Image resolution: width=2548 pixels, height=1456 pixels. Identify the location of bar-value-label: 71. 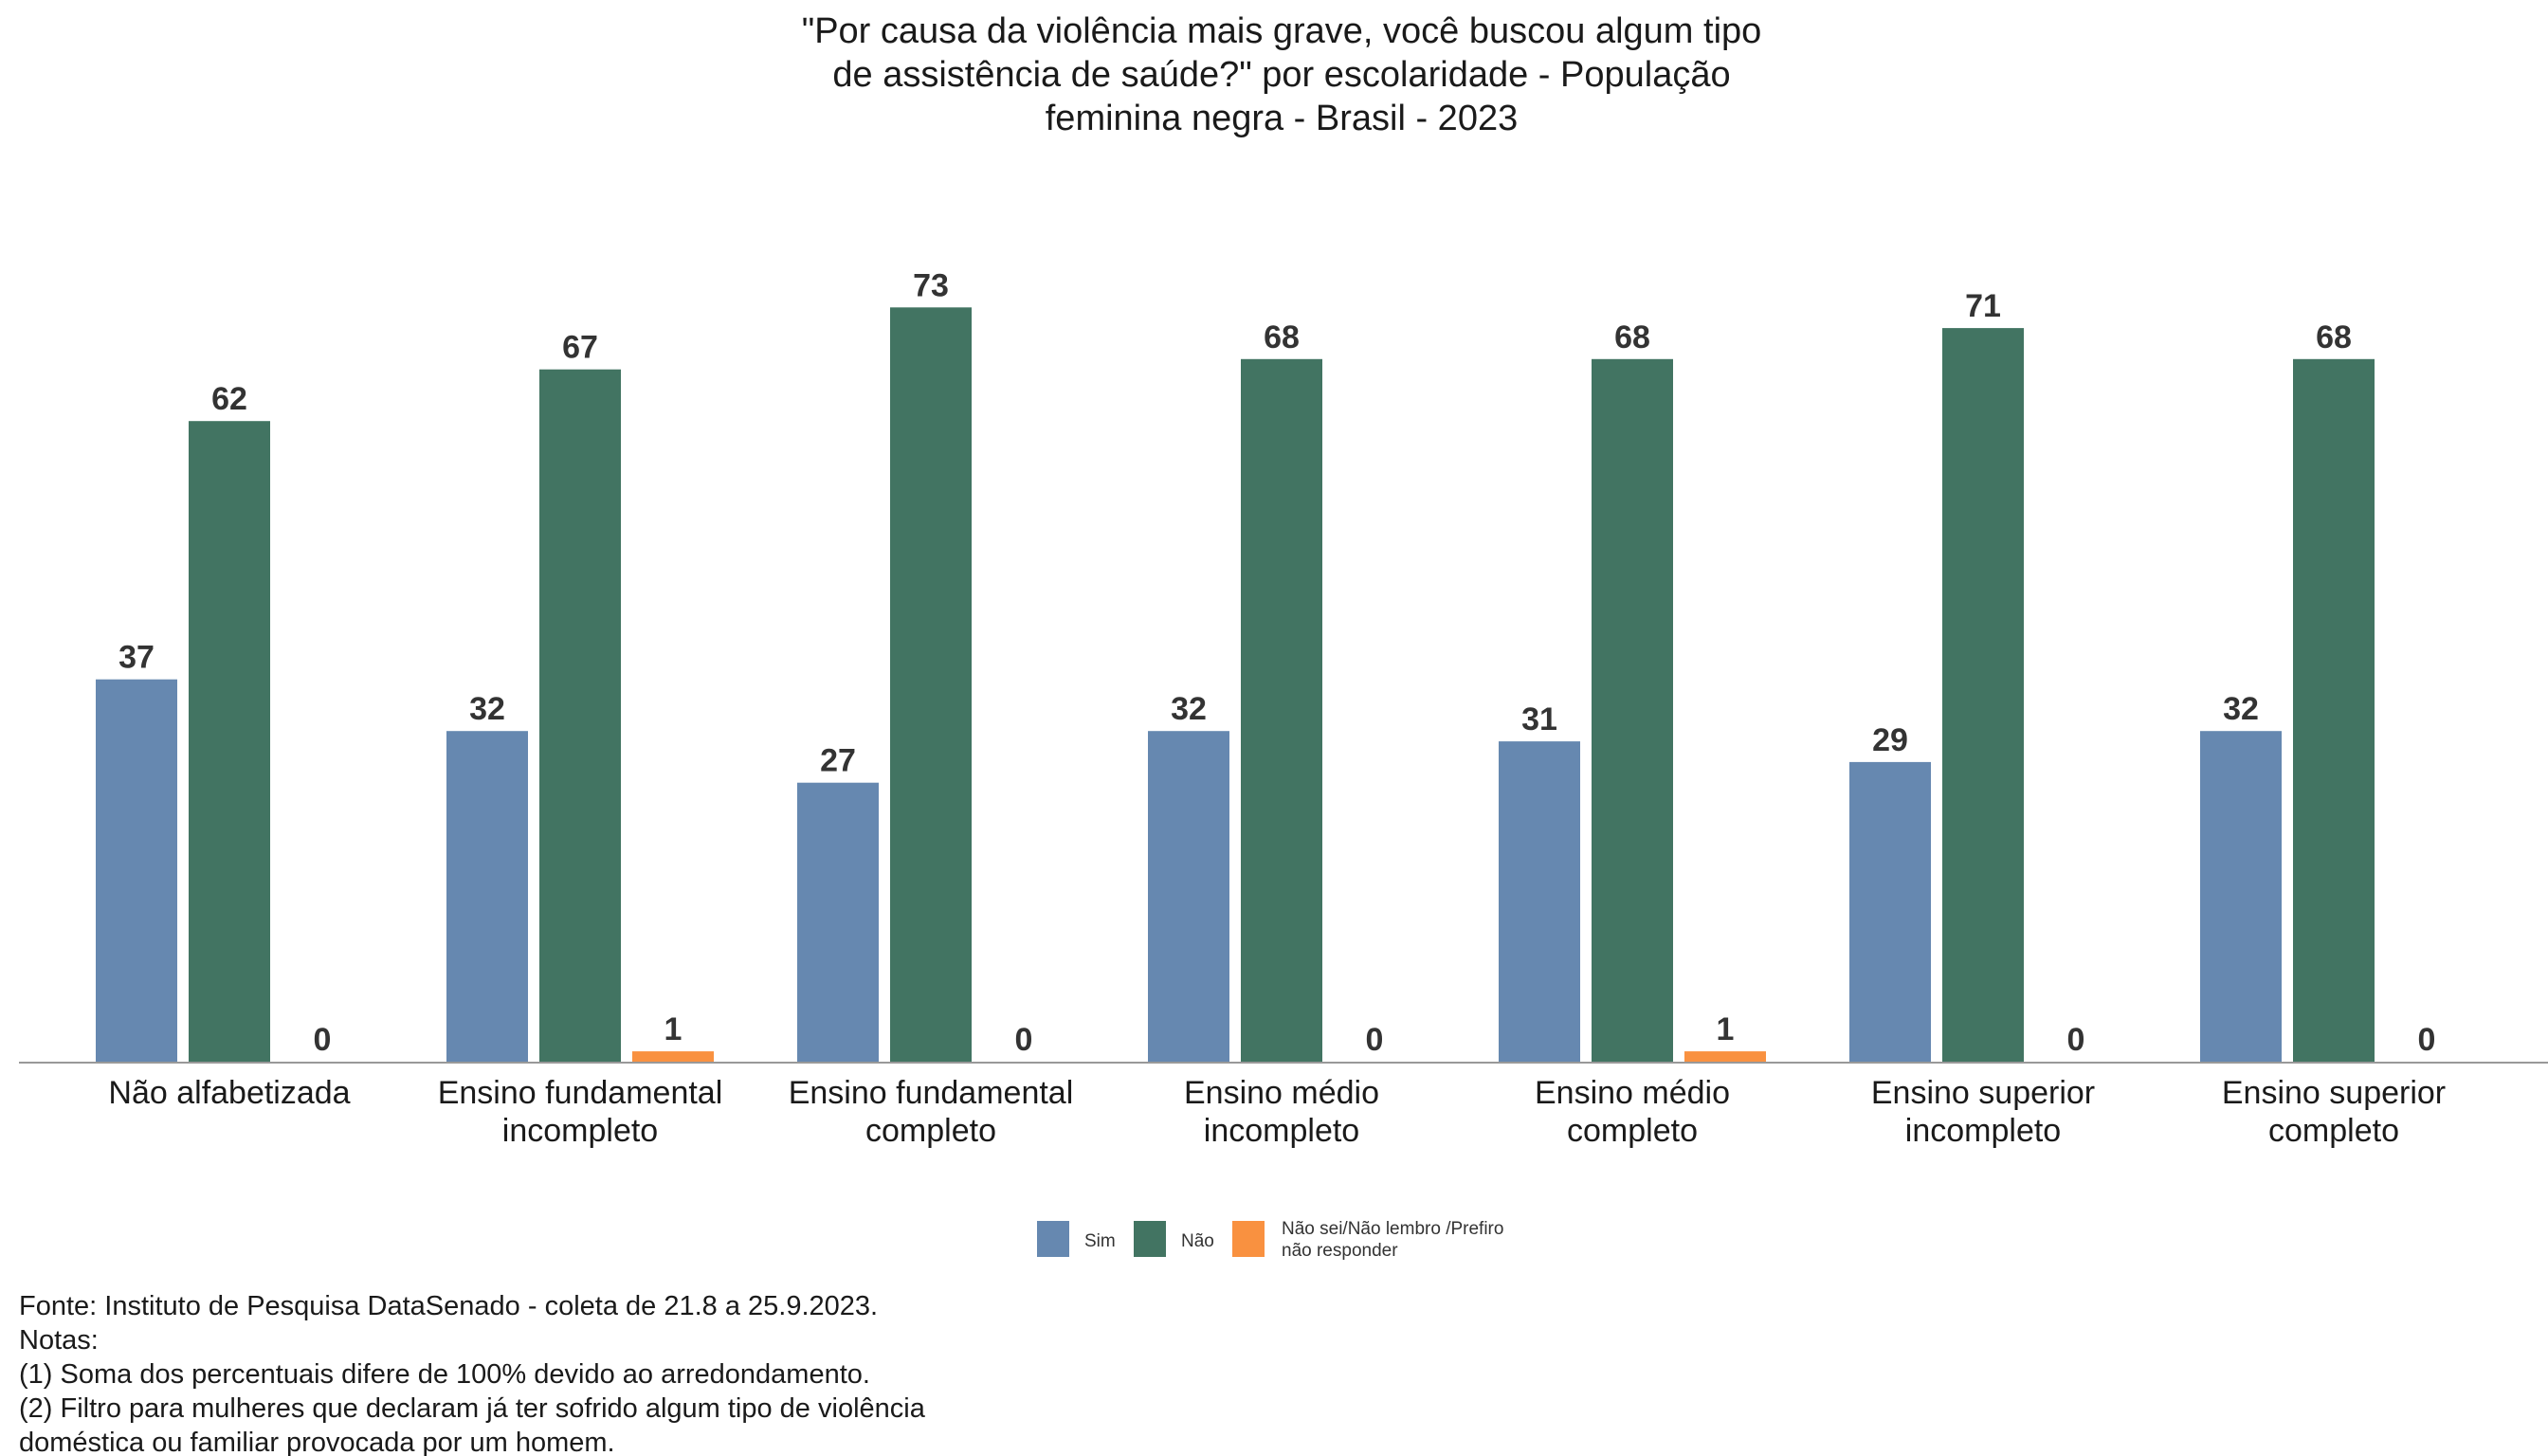
(1983, 306).